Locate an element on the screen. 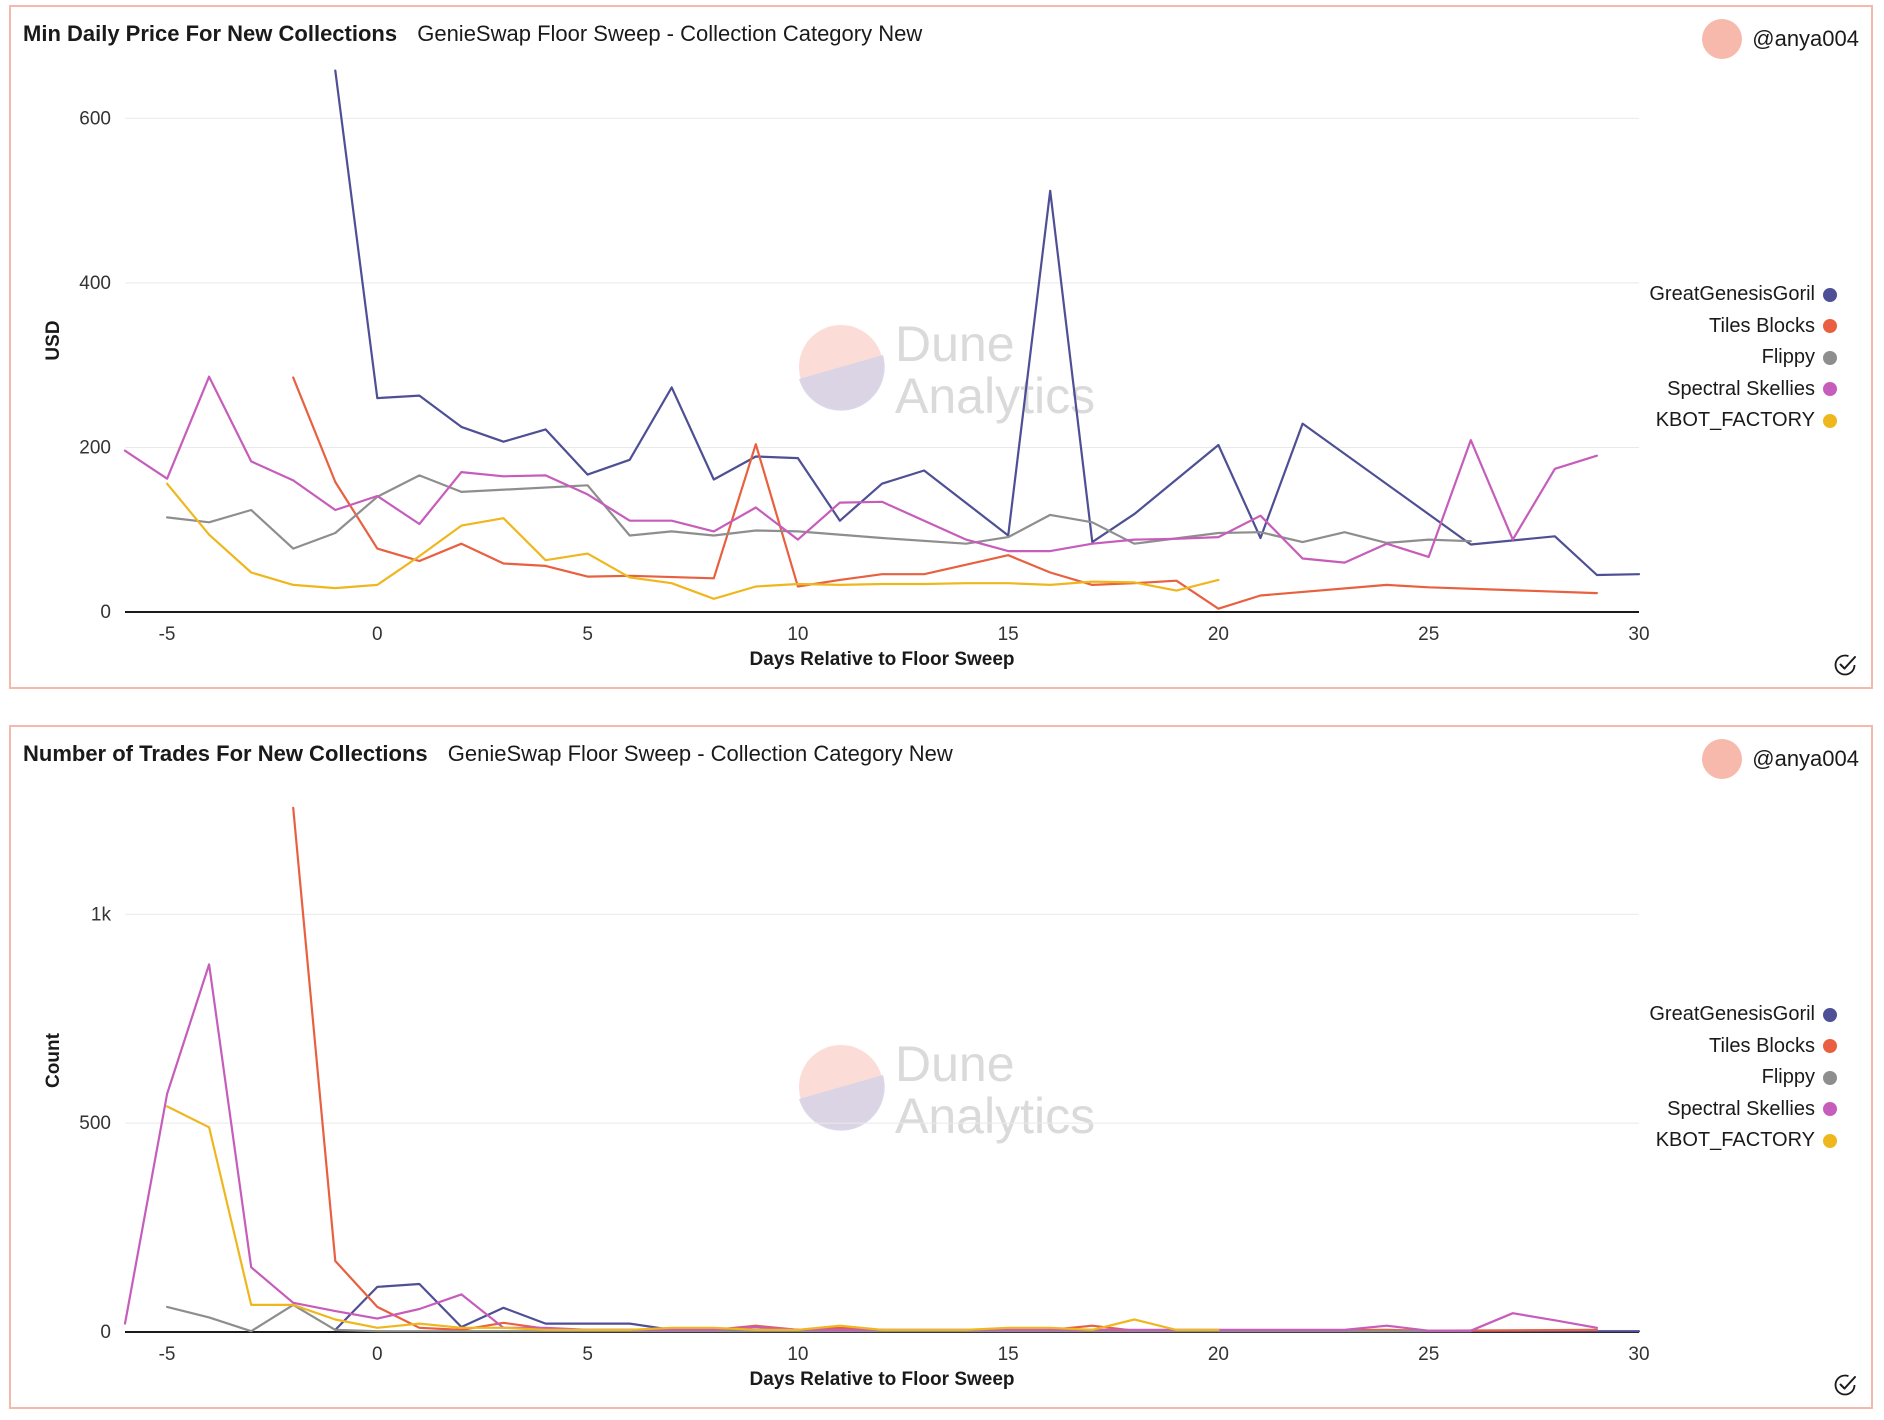 The width and height of the screenshot is (1884, 1420). chart-title: Min Daily Price For New Collections is located at coordinates (210, 33).